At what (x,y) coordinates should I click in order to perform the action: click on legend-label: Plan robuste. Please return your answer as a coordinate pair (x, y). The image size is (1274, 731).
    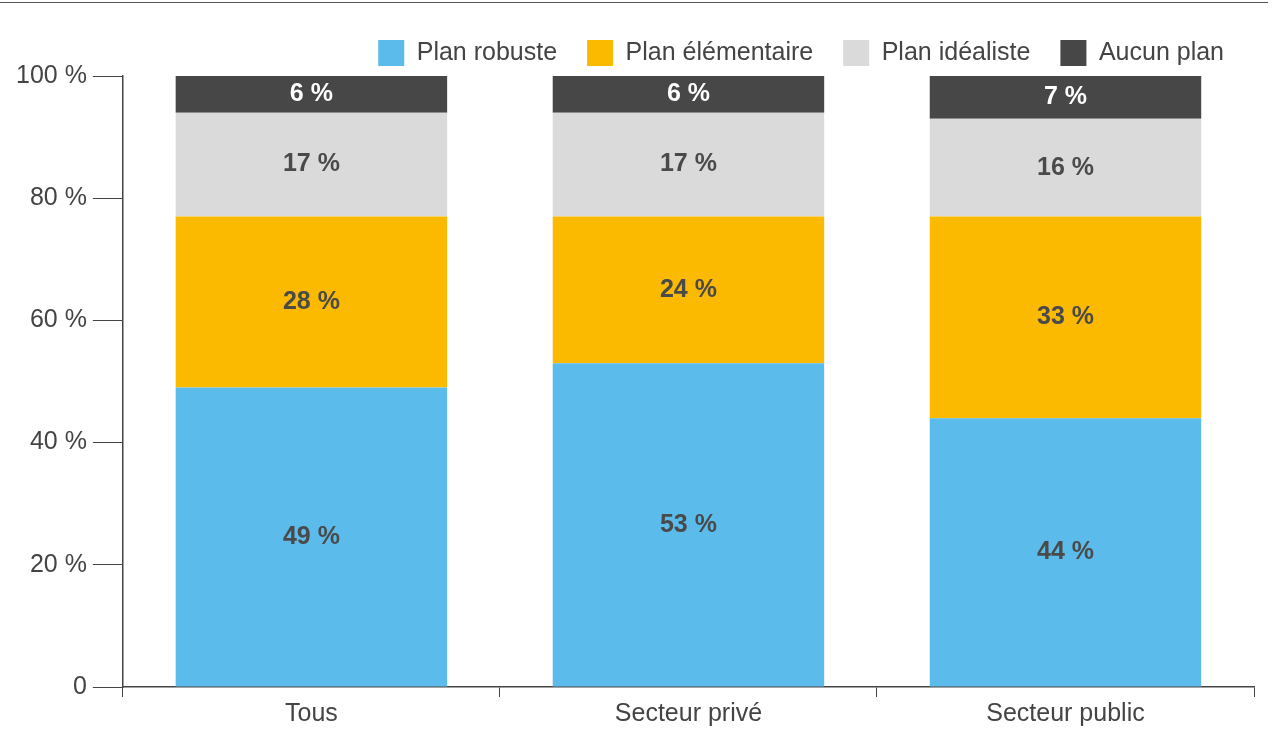
    Looking at the image, I should click on (487, 50).